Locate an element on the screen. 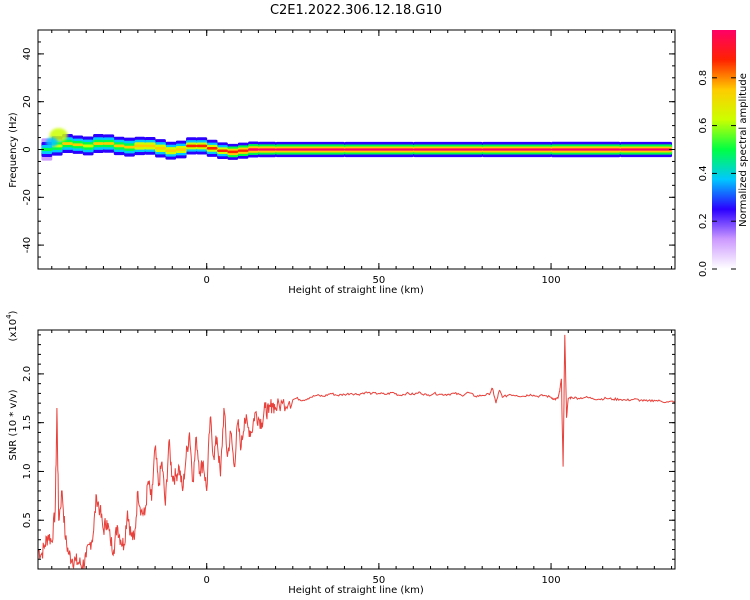 This screenshot has height=600, width=750. chart-title: C2E1.2022.306.12.18.G10 is located at coordinates (356, 10).